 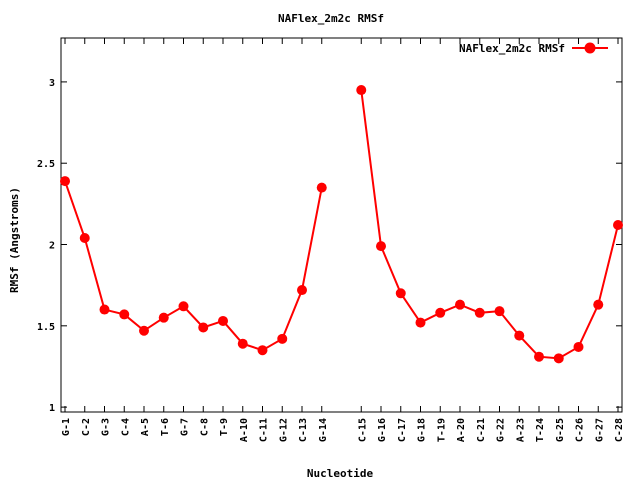 I want to click on legend-marker, so click(x=590, y=48).